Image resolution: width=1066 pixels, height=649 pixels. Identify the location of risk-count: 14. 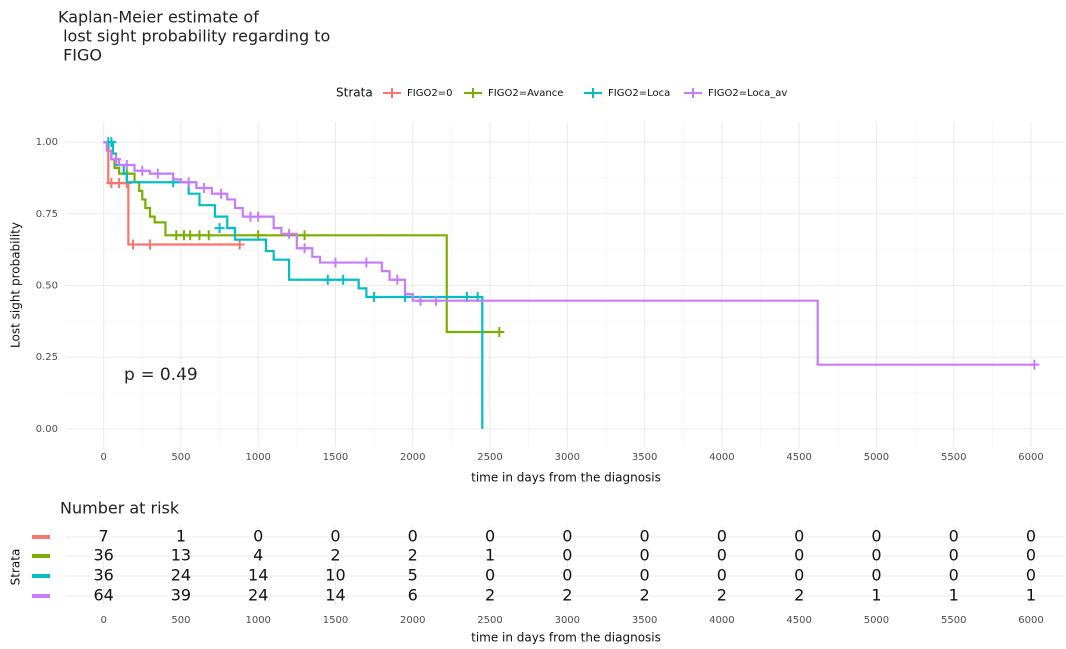
(258, 575).